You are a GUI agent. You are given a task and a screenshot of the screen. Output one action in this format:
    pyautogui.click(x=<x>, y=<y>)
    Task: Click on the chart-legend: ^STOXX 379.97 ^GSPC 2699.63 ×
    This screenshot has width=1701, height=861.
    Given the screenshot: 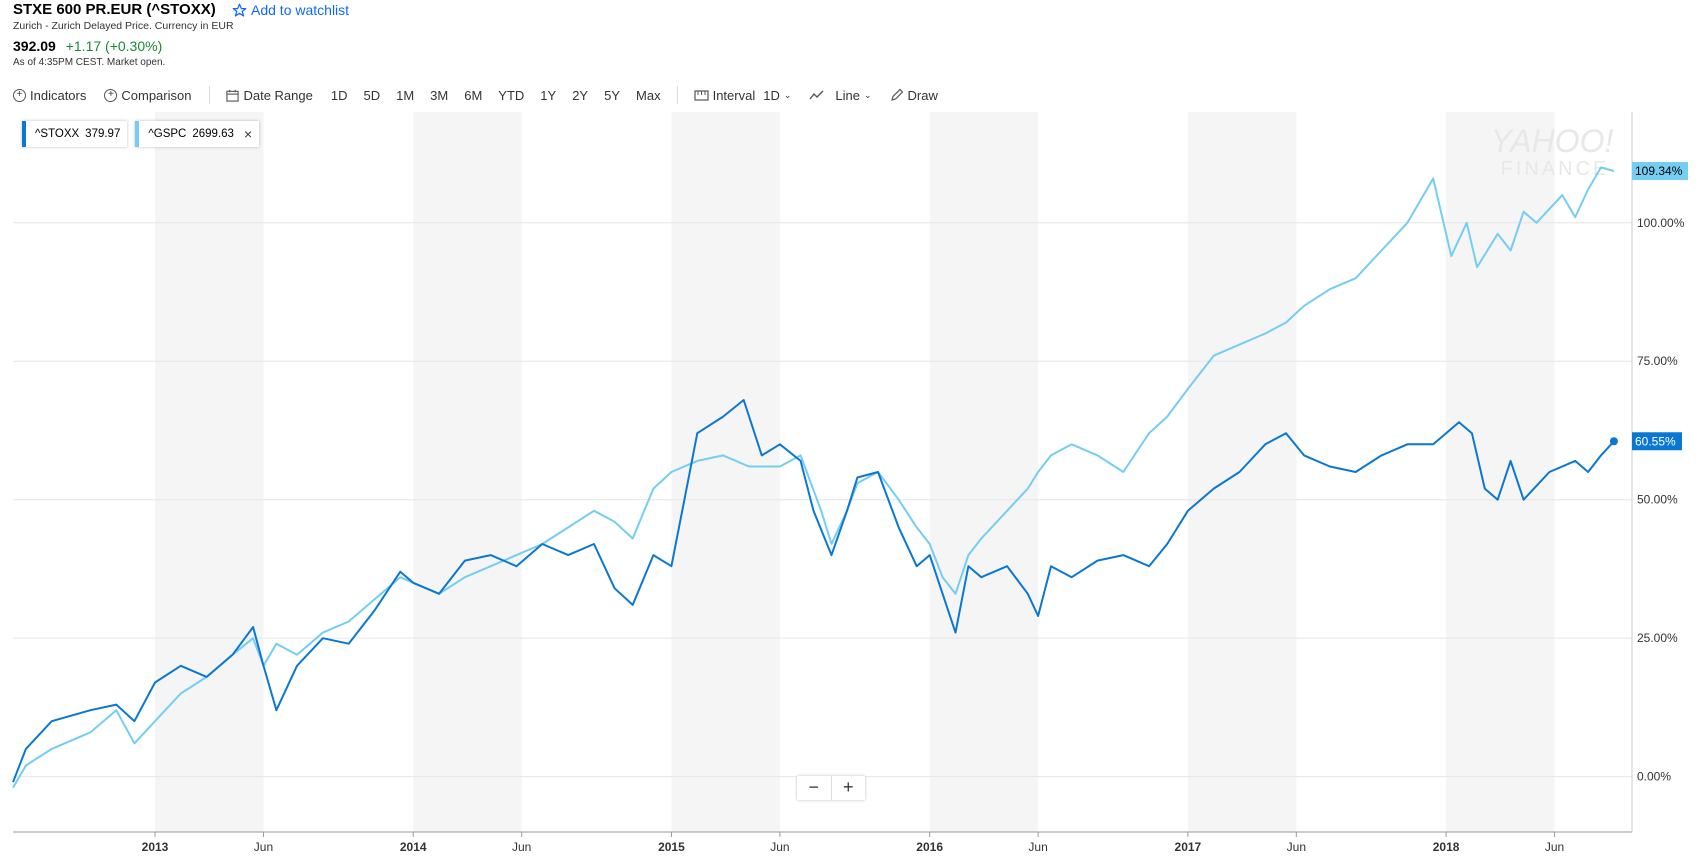 What is the action you would take?
    pyautogui.click(x=141, y=134)
    